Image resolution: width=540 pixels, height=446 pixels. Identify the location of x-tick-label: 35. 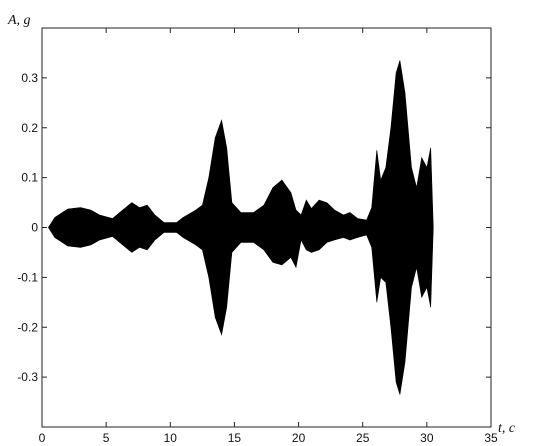
(491, 438).